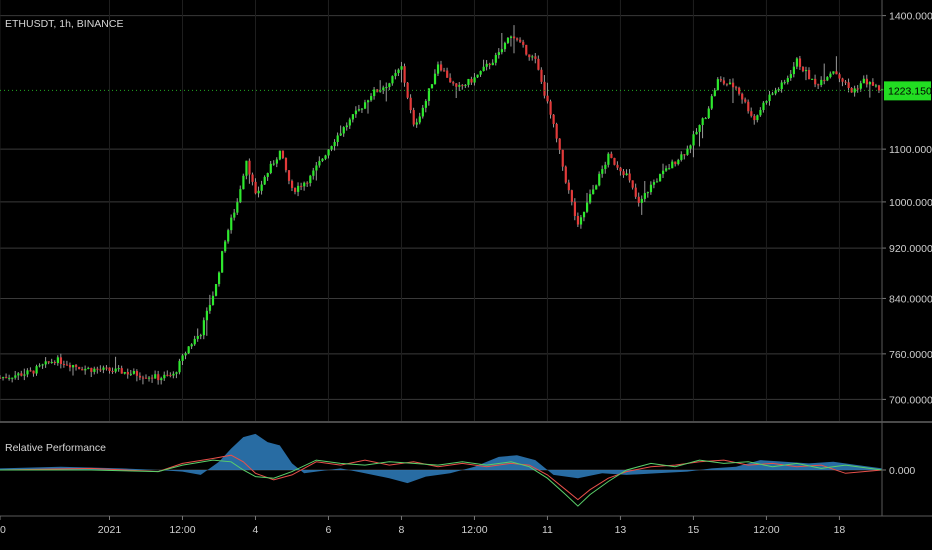 The width and height of the screenshot is (932, 550). Describe the element at coordinates (422, 526) in the screenshot. I see `time-axis: 30 2021 12:00 4 6 8 12:00 11 13 15 12:00 18` at that location.